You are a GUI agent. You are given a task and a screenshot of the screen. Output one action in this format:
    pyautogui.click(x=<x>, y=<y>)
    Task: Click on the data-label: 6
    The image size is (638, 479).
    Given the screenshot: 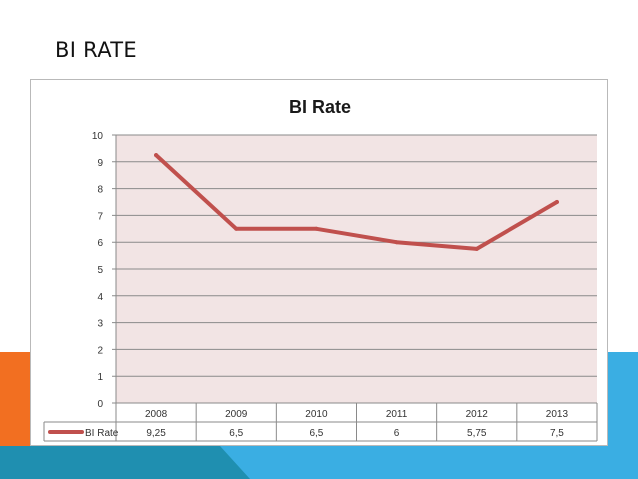 What is the action you would take?
    pyautogui.click(x=397, y=433)
    